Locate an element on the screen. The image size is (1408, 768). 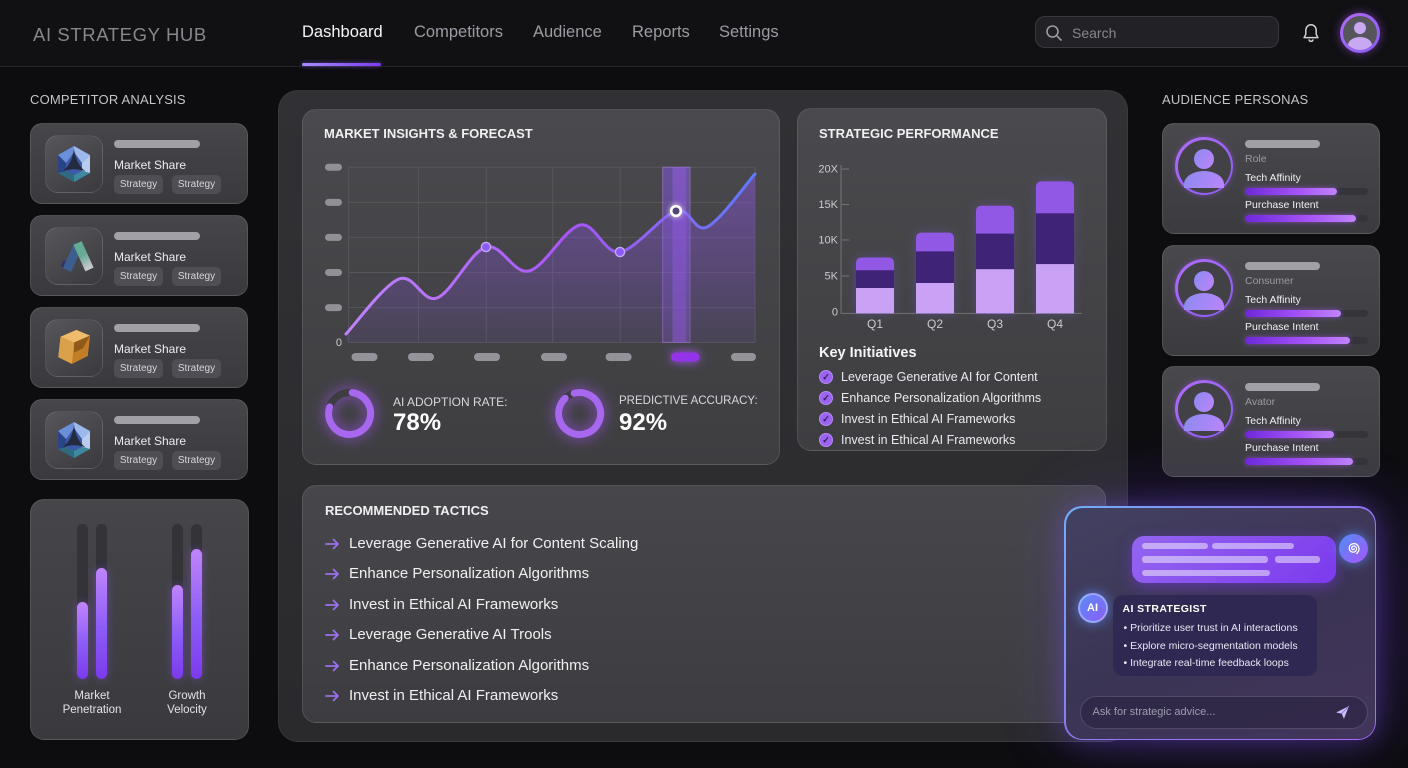
svg-text: 10K is located at coordinates (828, 241).